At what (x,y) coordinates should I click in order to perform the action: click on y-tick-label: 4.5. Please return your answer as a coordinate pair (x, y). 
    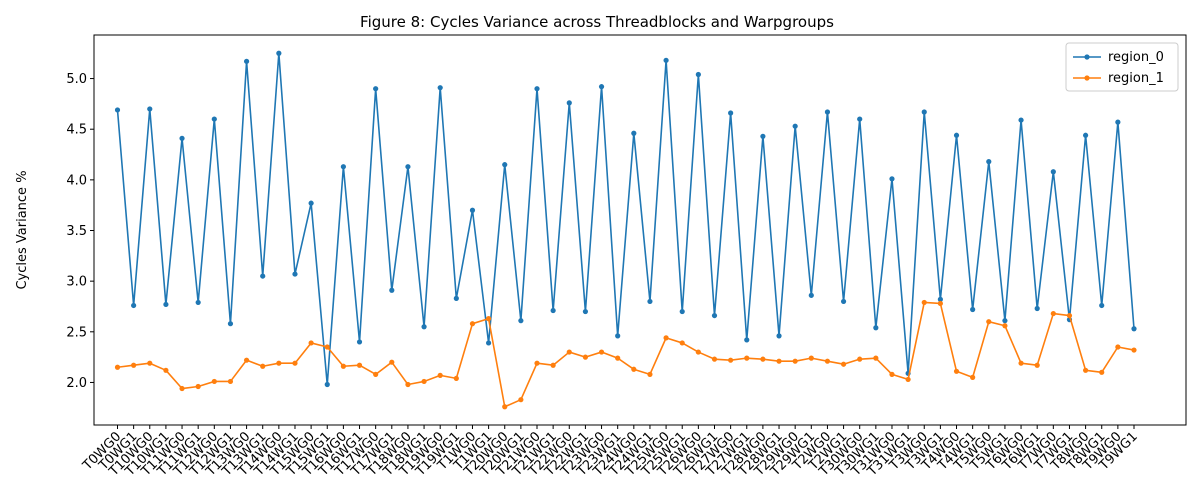
    Looking at the image, I should click on (76, 130).